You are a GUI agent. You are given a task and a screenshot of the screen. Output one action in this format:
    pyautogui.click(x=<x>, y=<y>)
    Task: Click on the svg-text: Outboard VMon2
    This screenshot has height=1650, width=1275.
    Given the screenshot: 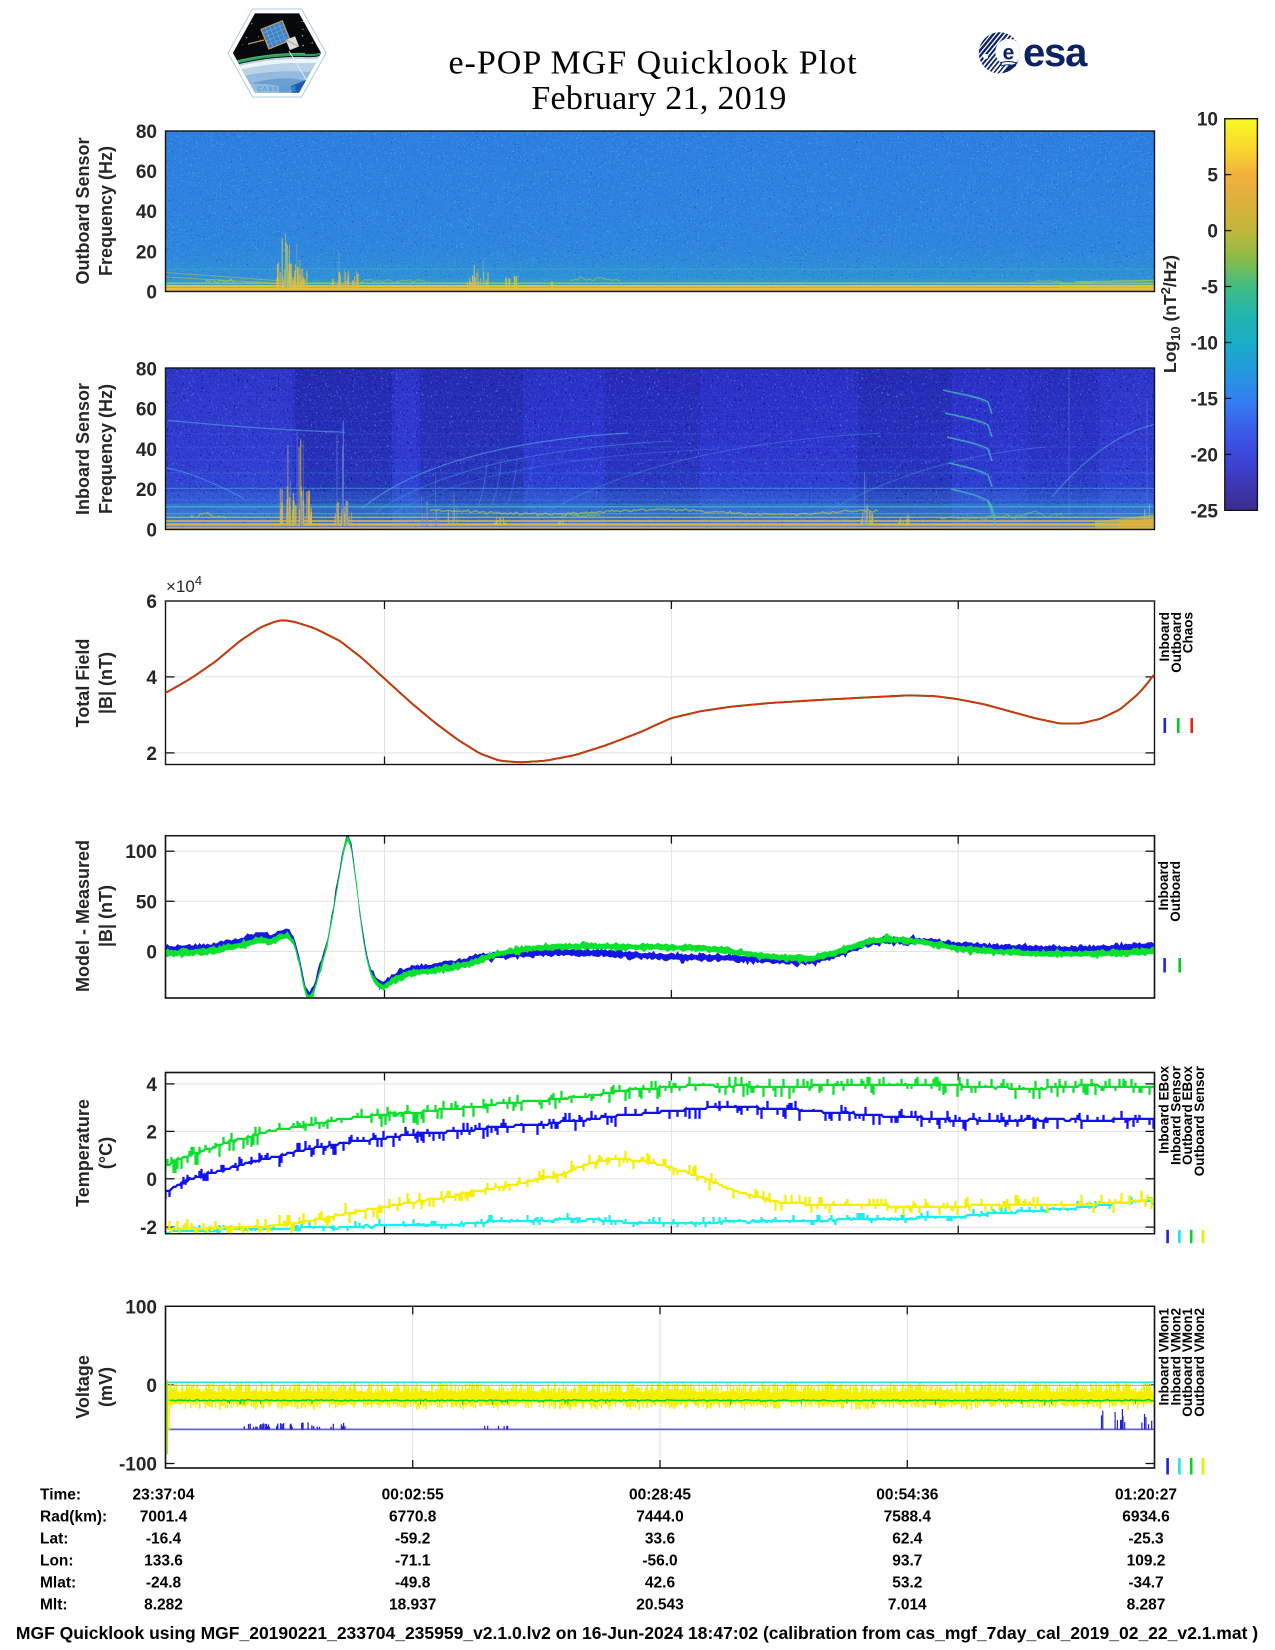 What is the action you would take?
    pyautogui.click(x=1199, y=1362)
    